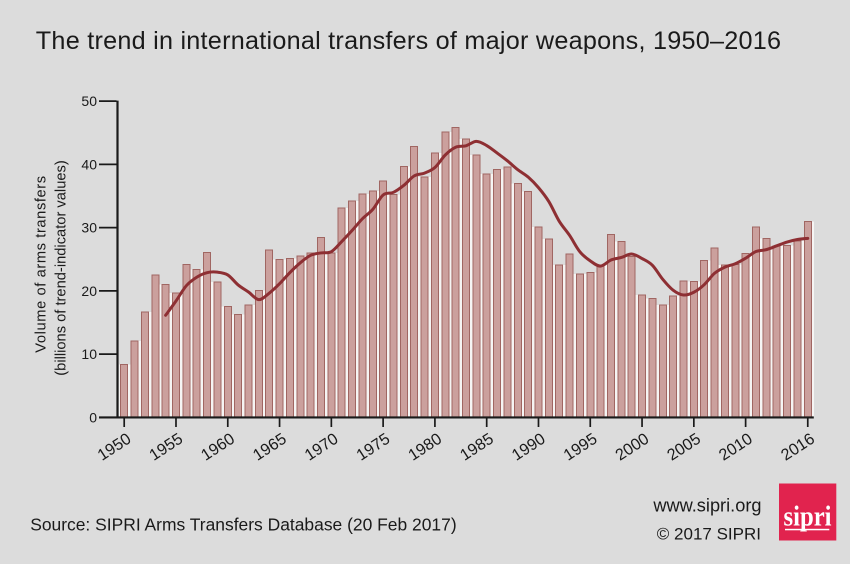 The height and width of the screenshot is (564, 850). I want to click on svg-text: 0, so click(93, 417).